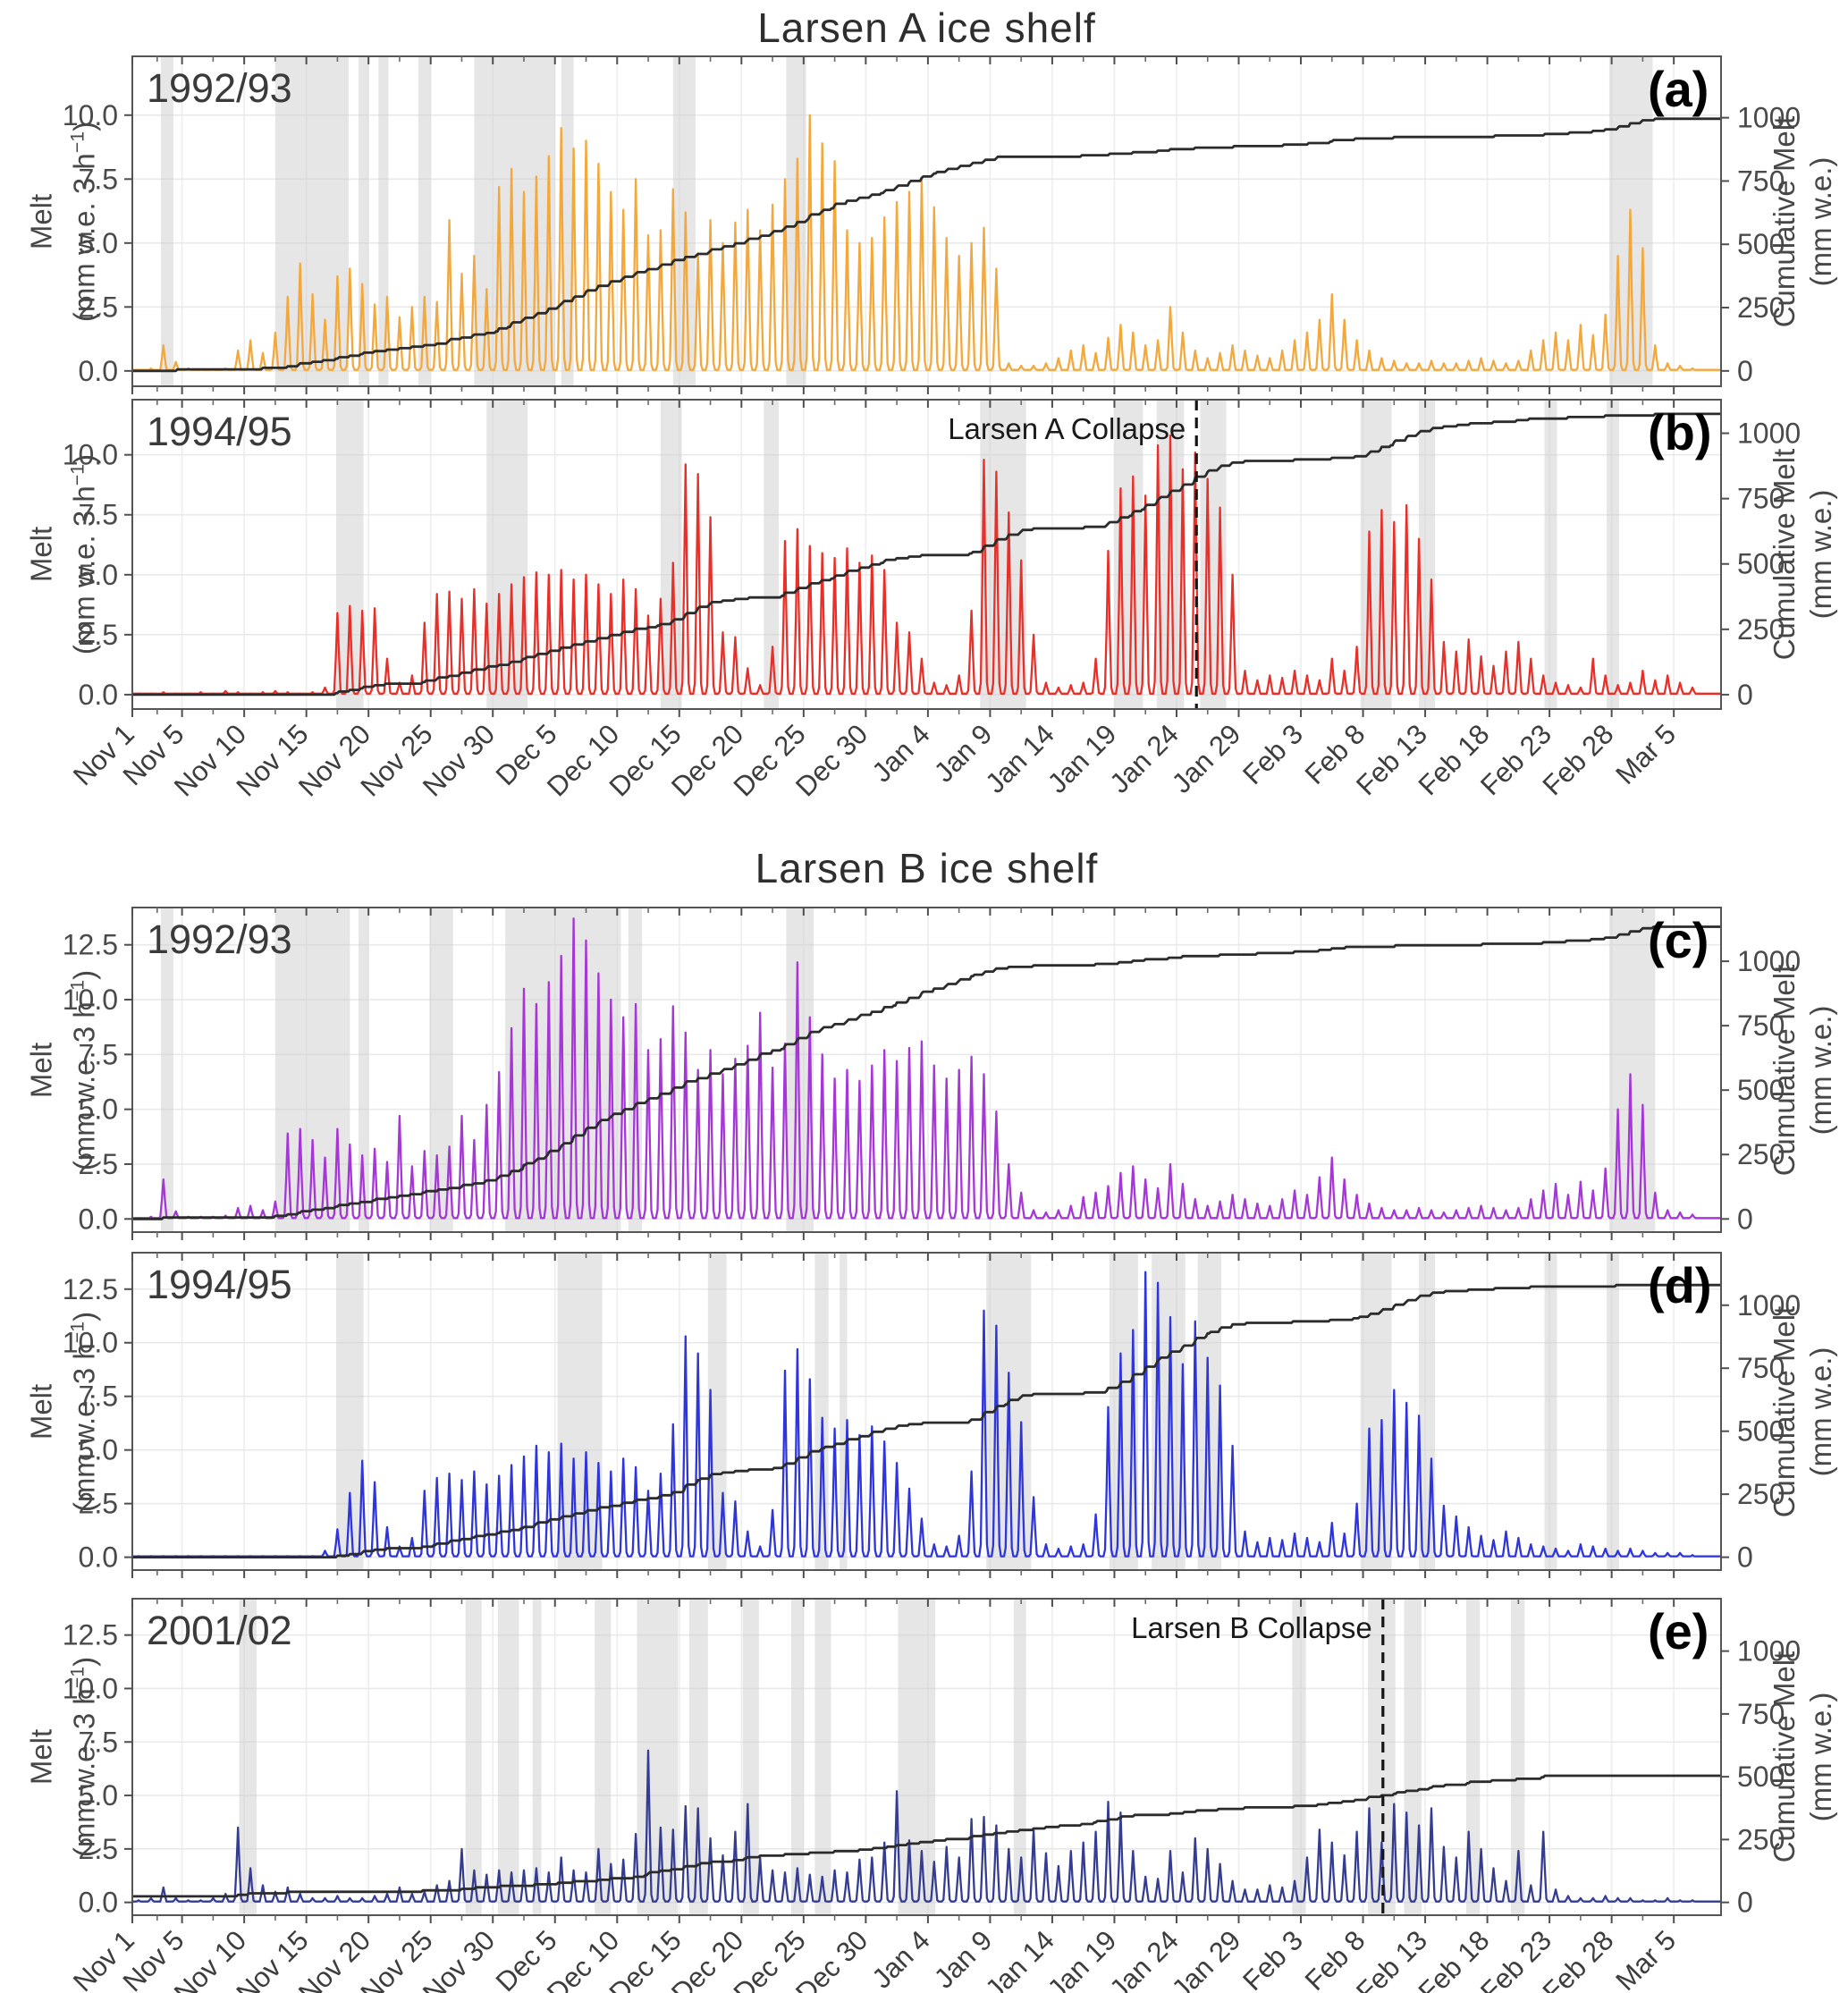  I want to click on cum-tick-label: 750, so click(1761, 1368).